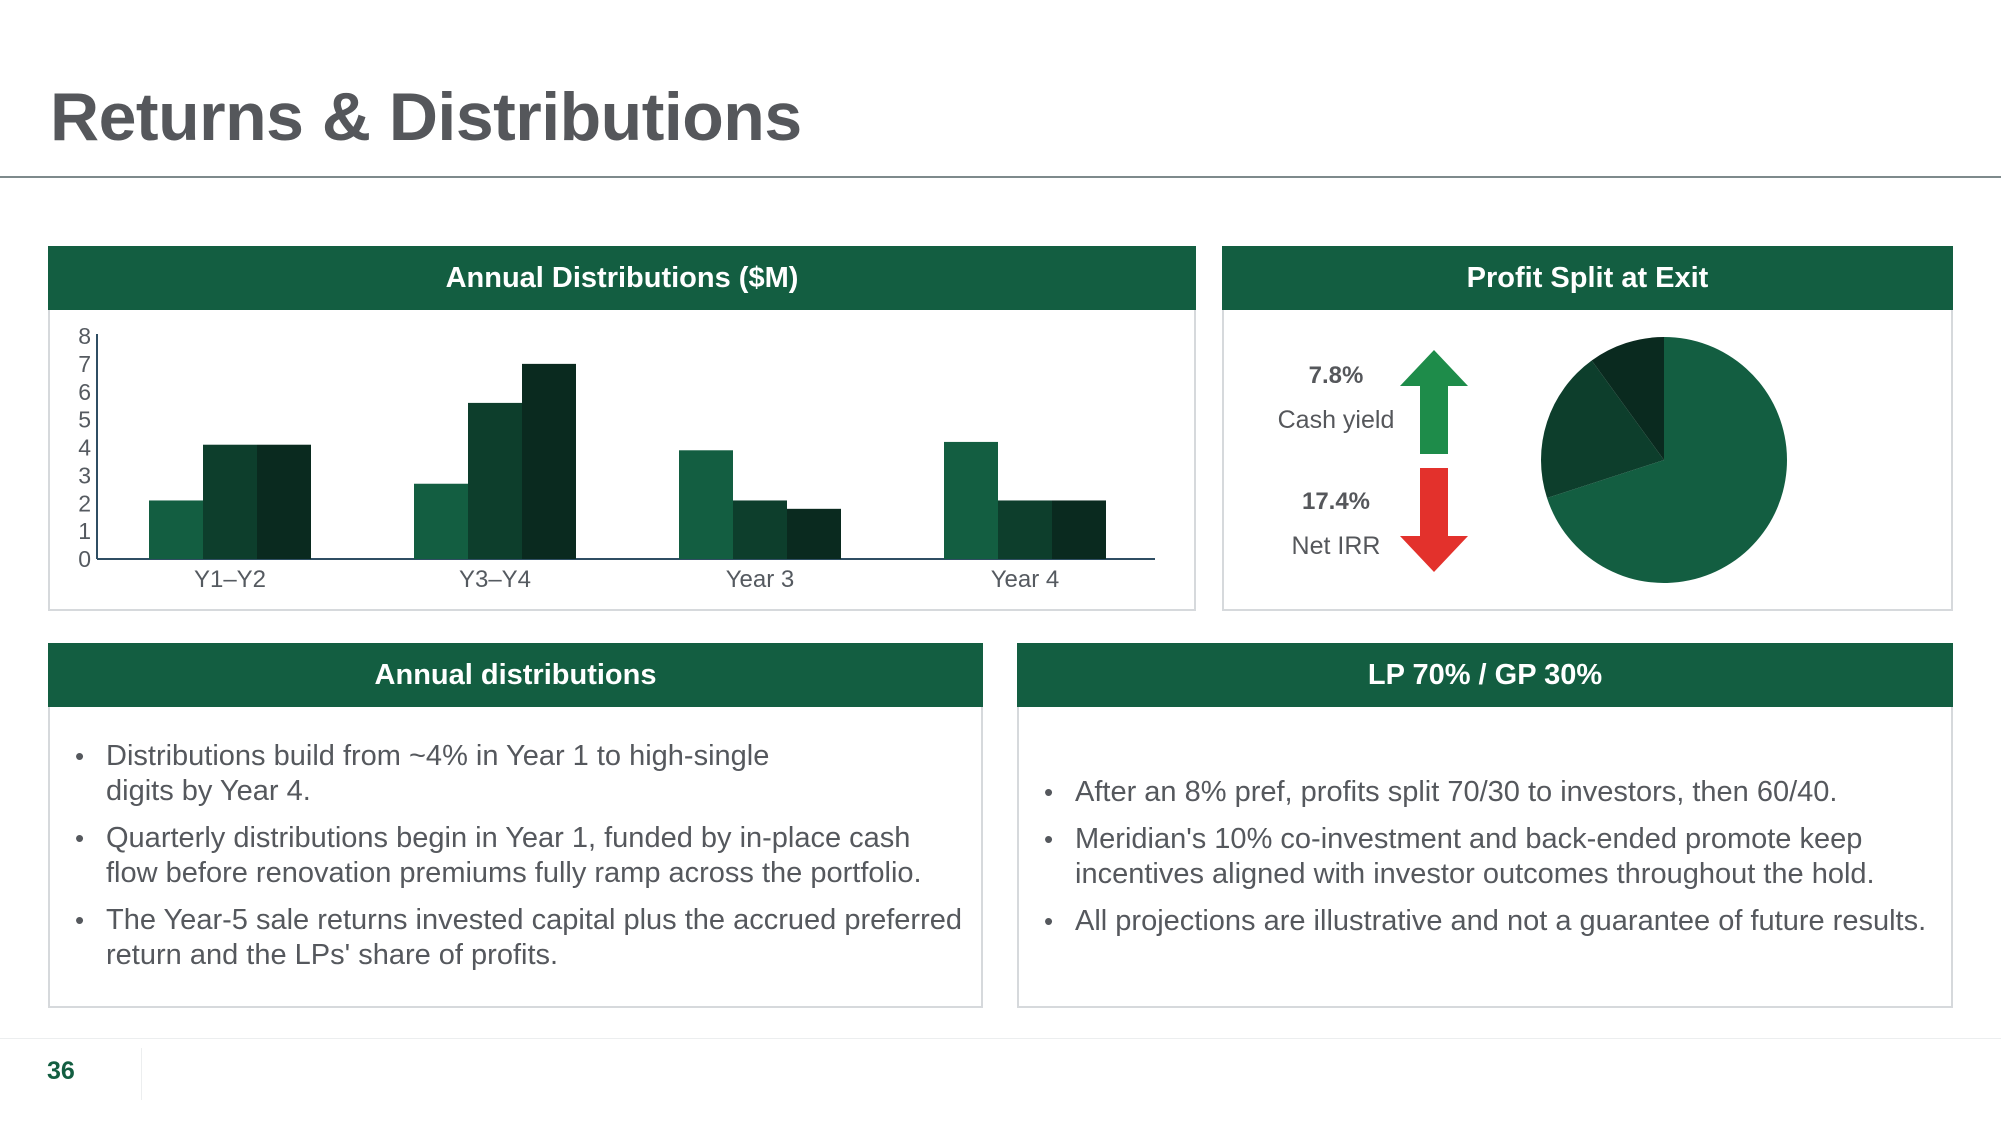 This screenshot has width=2001, height=1125. Describe the element at coordinates (1000, 1038) in the screenshot. I see `footer-divider` at that location.